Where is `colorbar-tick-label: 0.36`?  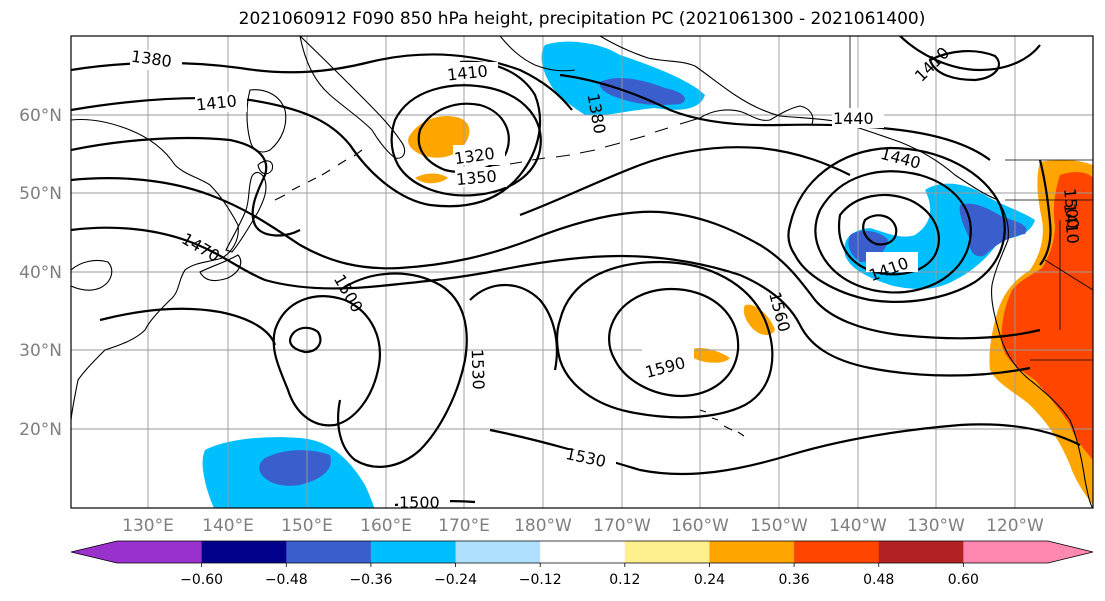 colorbar-tick-label: 0.36 is located at coordinates (794, 580).